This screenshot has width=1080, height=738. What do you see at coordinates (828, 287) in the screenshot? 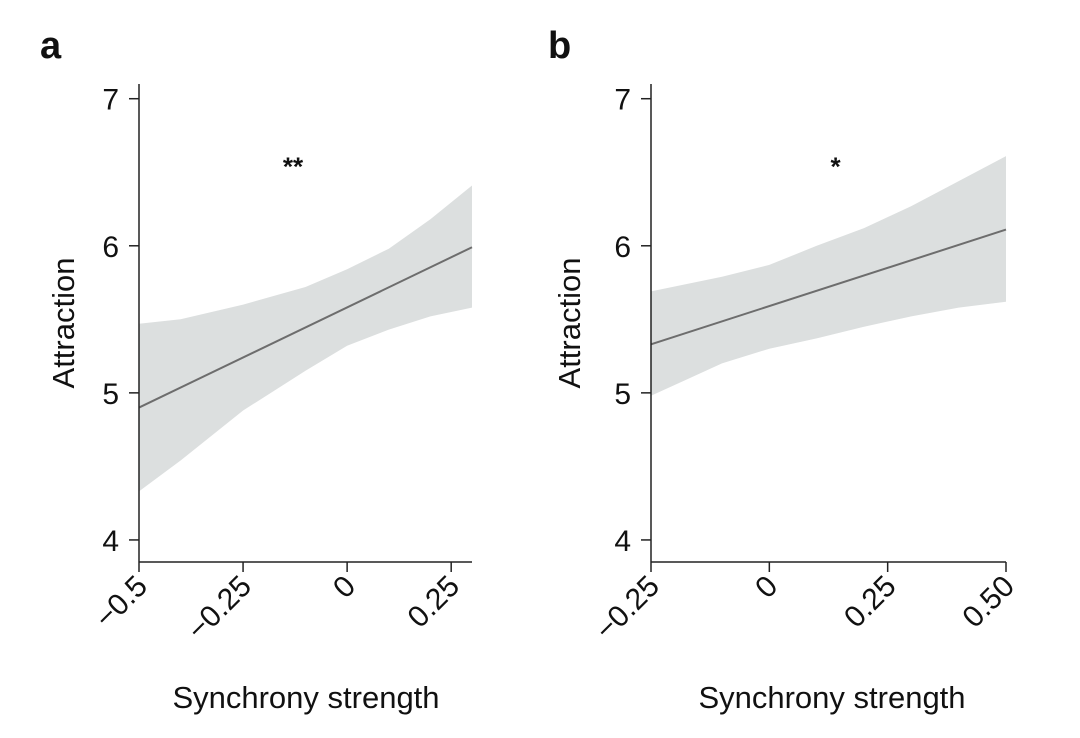
I see `panel-b-fit-line` at bounding box center [828, 287].